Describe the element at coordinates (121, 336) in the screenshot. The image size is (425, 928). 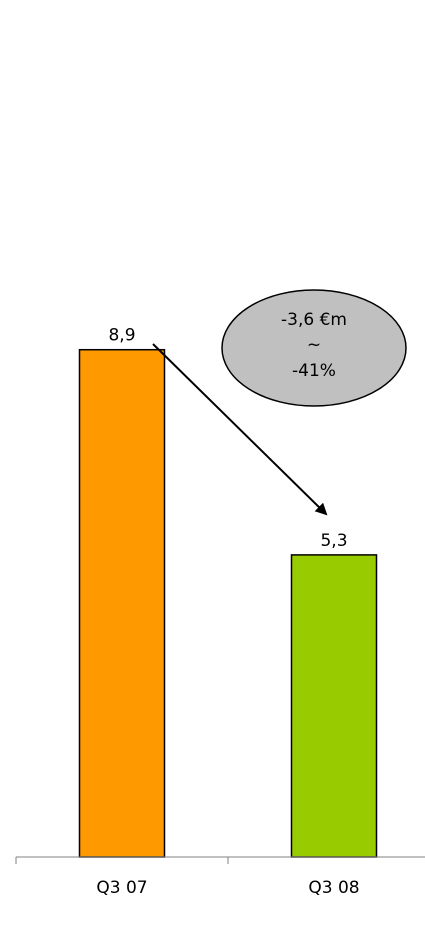
I see `value-label-q3-07: 8,9` at that location.